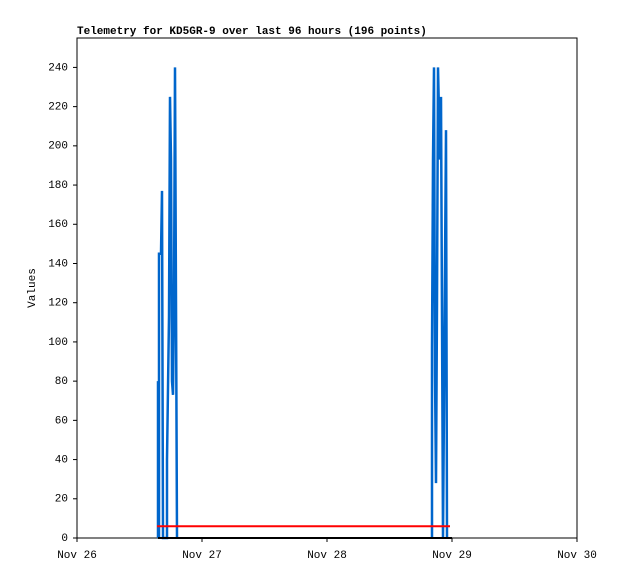 The image size is (618, 579). I want to click on y-tick-label: 140, so click(58, 264).